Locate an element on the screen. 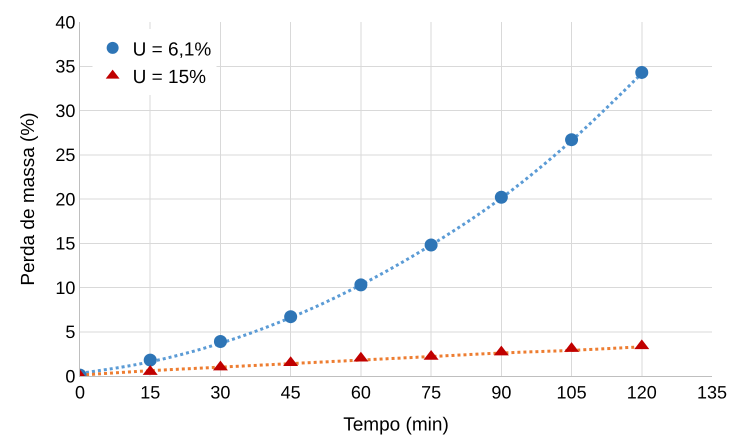 The height and width of the screenshot is (443, 742). y-axis-title: Perda de massa (%) is located at coordinates (29, 199).